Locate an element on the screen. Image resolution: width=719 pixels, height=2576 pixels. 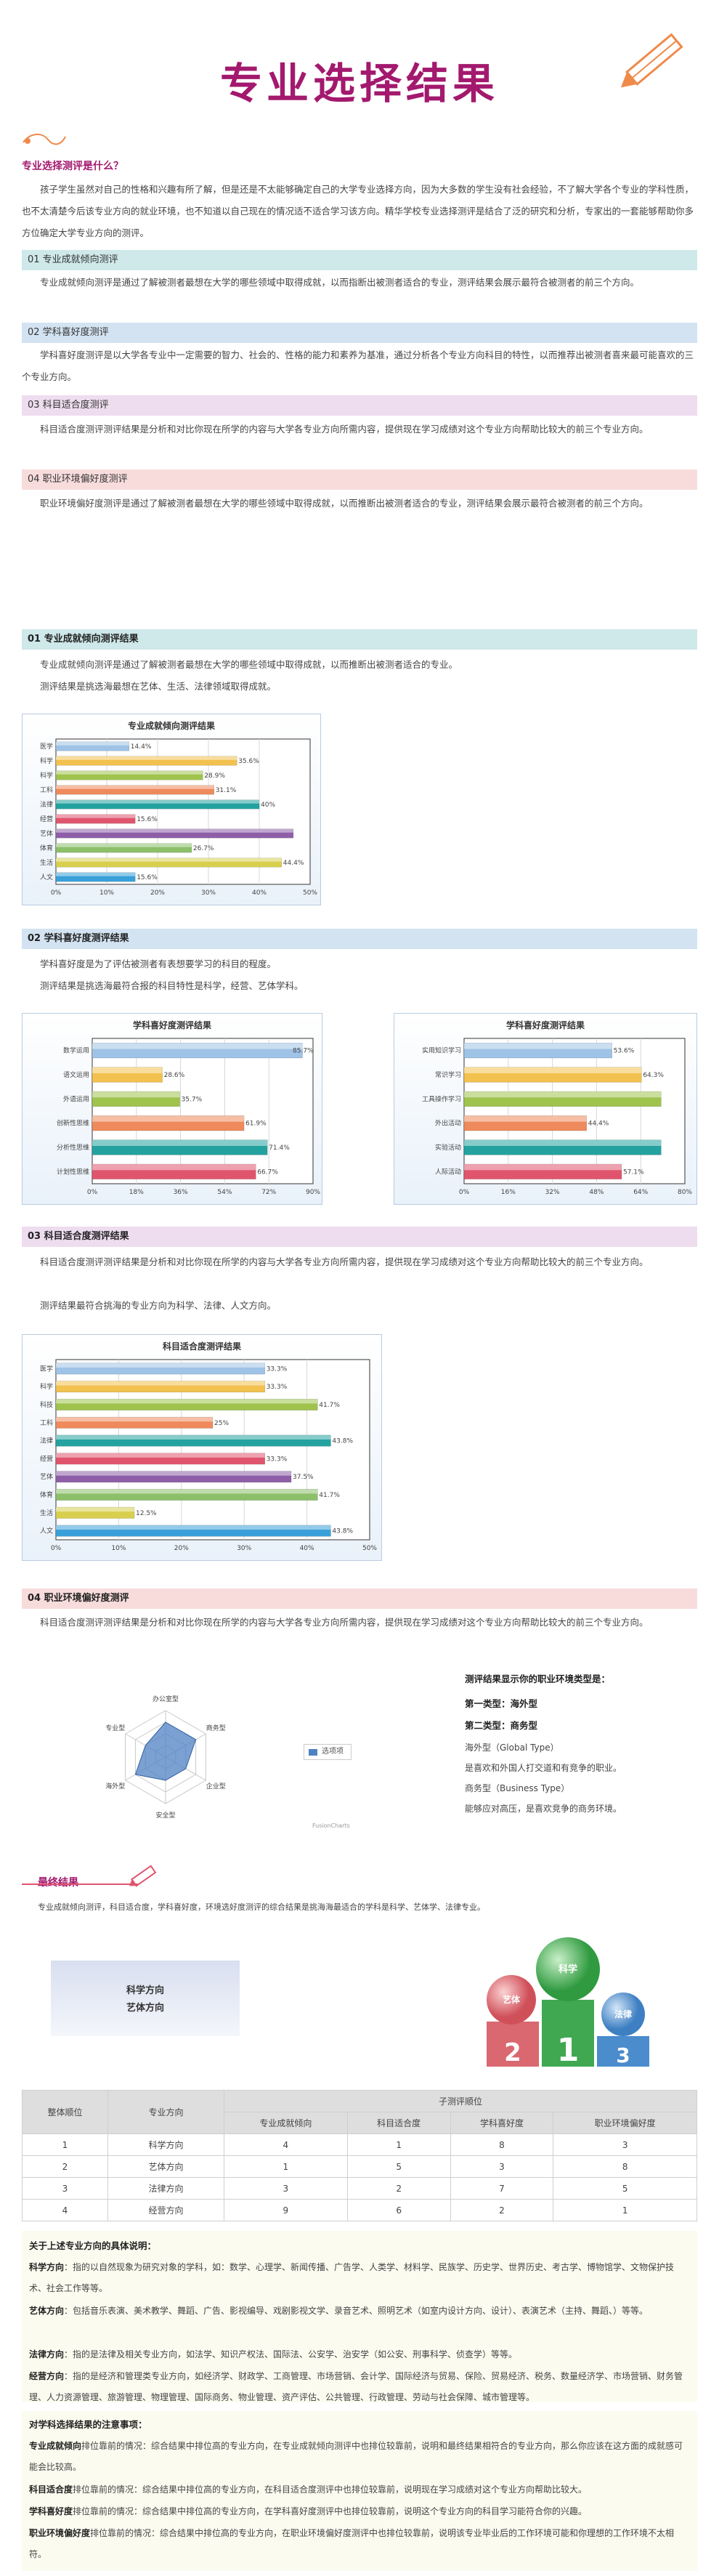
section1-p2: 测评结果是挑选海最想在艺体、生活、法律领域取得成就。 is located at coordinates (158, 687).